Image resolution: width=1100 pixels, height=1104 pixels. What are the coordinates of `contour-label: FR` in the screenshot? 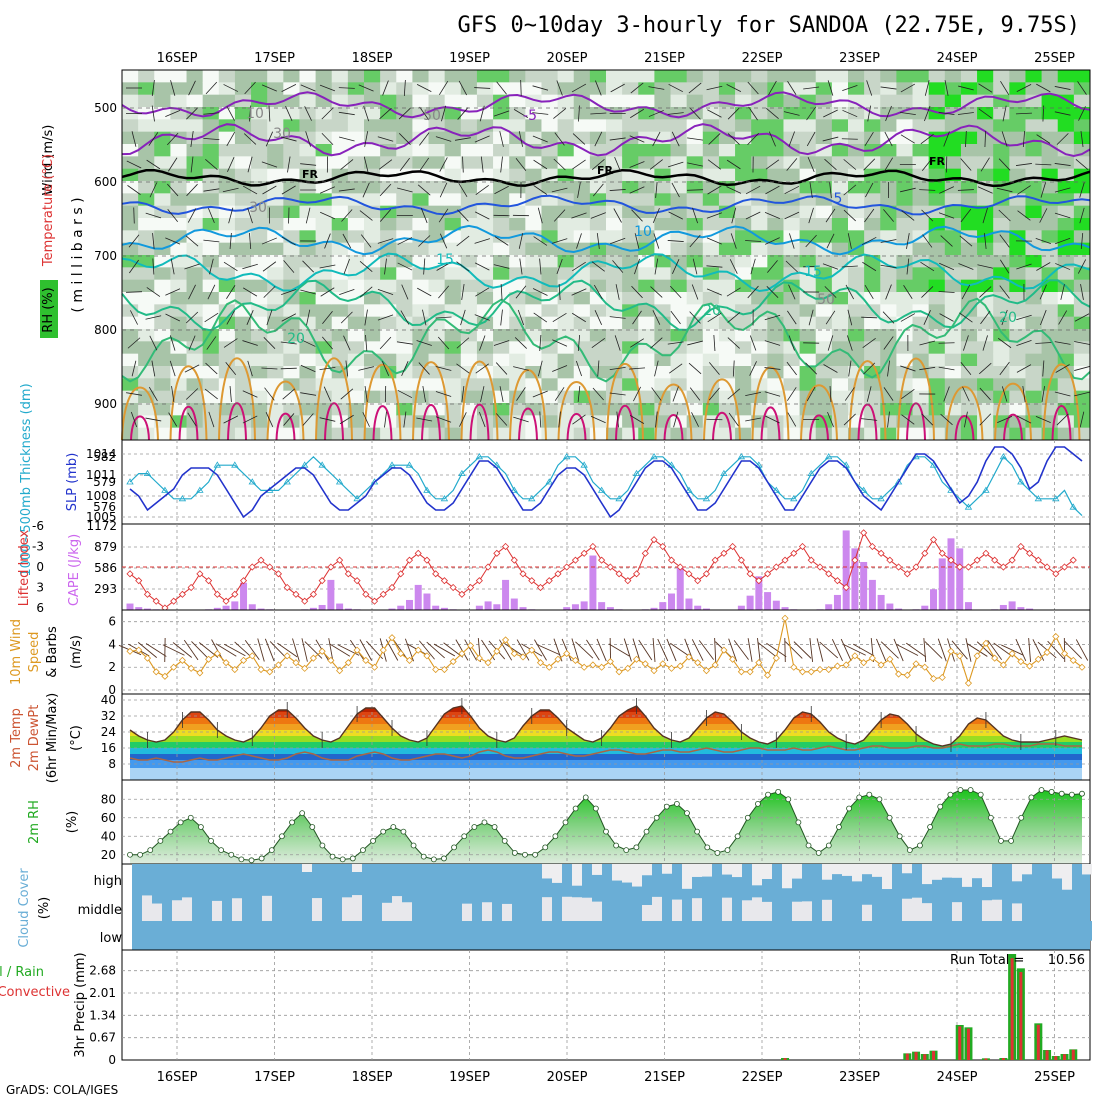 It's located at (310, 174).